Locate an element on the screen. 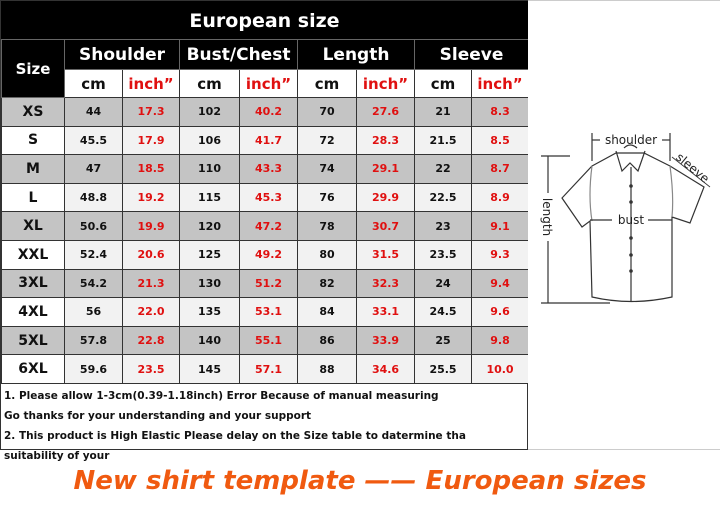 The image size is (720, 522). measurement-cell: 22 is located at coordinates (443, 169).